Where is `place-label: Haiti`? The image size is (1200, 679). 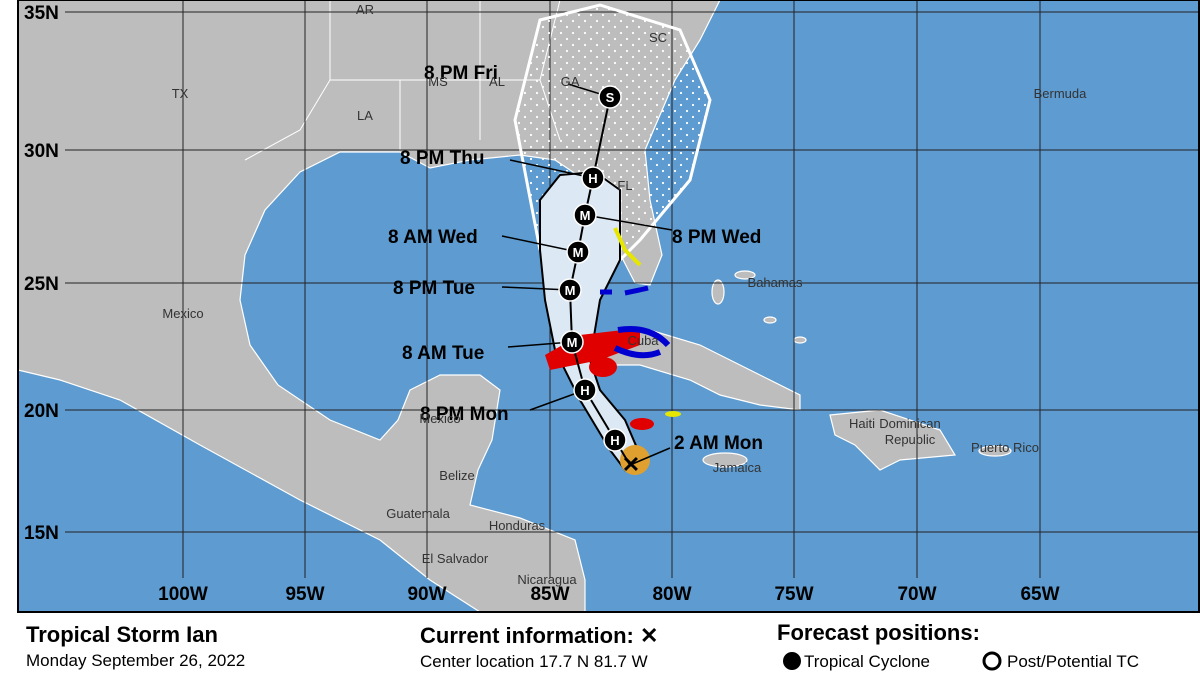
place-label: Haiti is located at coordinates (862, 423).